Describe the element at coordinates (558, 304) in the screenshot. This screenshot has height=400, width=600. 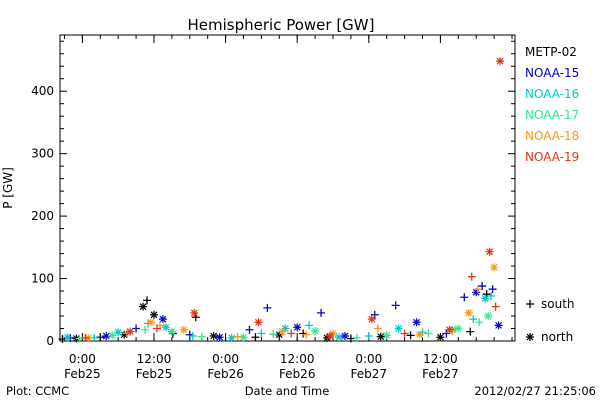
I see `legend-marker-label: south` at that location.